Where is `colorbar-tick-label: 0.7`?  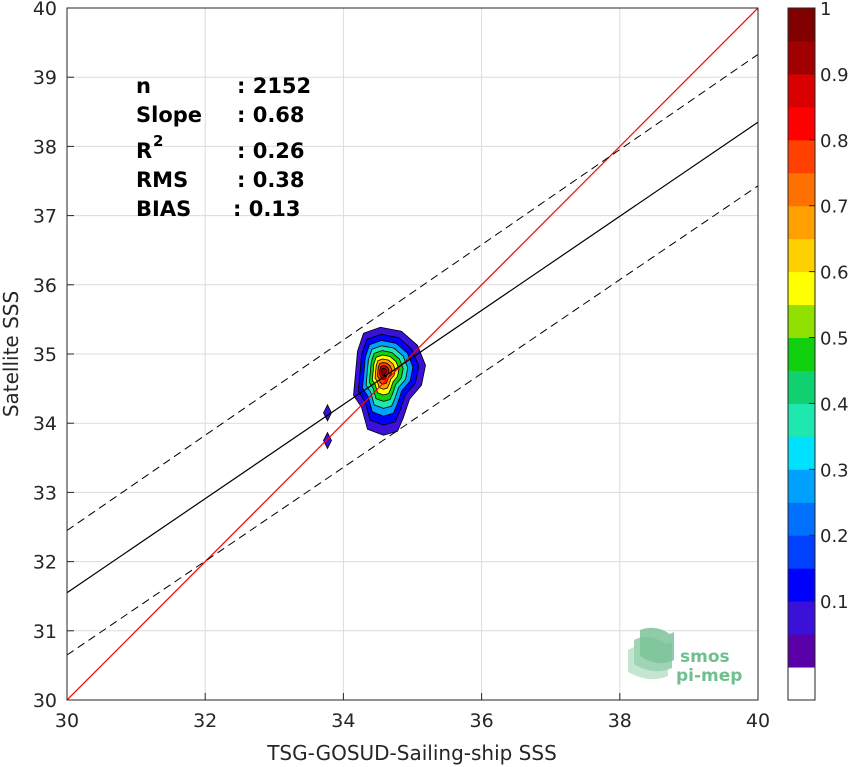 colorbar-tick-label: 0.7 is located at coordinates (834, 207).